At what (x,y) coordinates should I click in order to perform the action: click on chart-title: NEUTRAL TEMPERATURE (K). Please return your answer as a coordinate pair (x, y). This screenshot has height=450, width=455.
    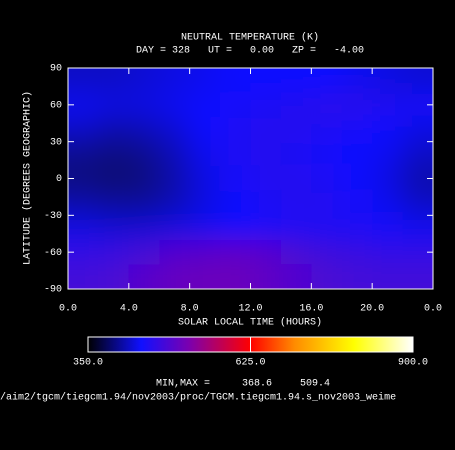
    Looking at the image, I should click on (250, 38).